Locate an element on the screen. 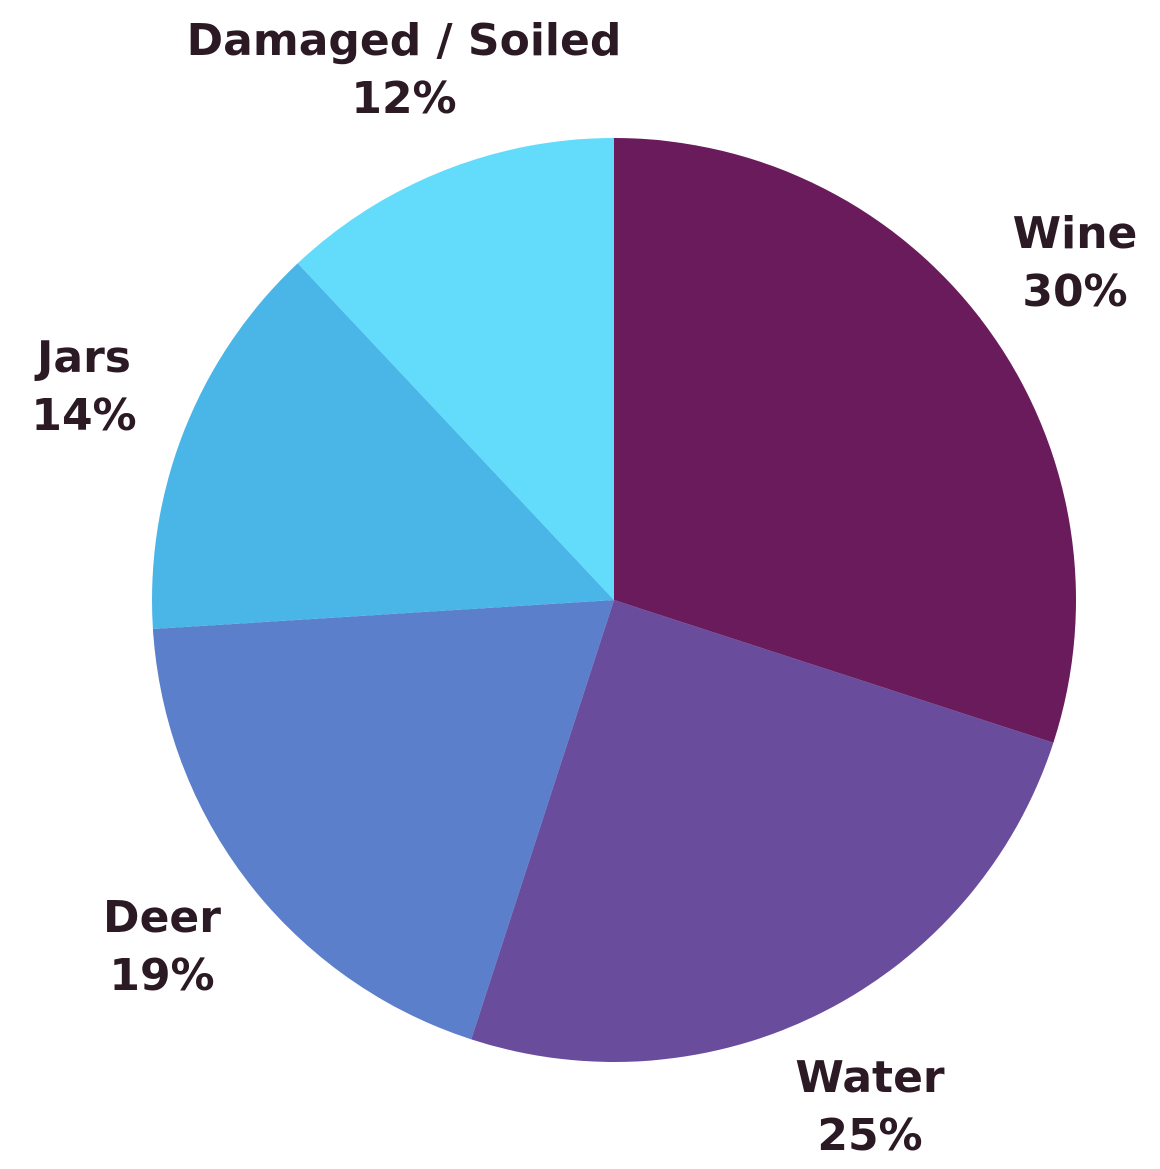  slice-percent-label: 19% is located at coordinates (161, 975).